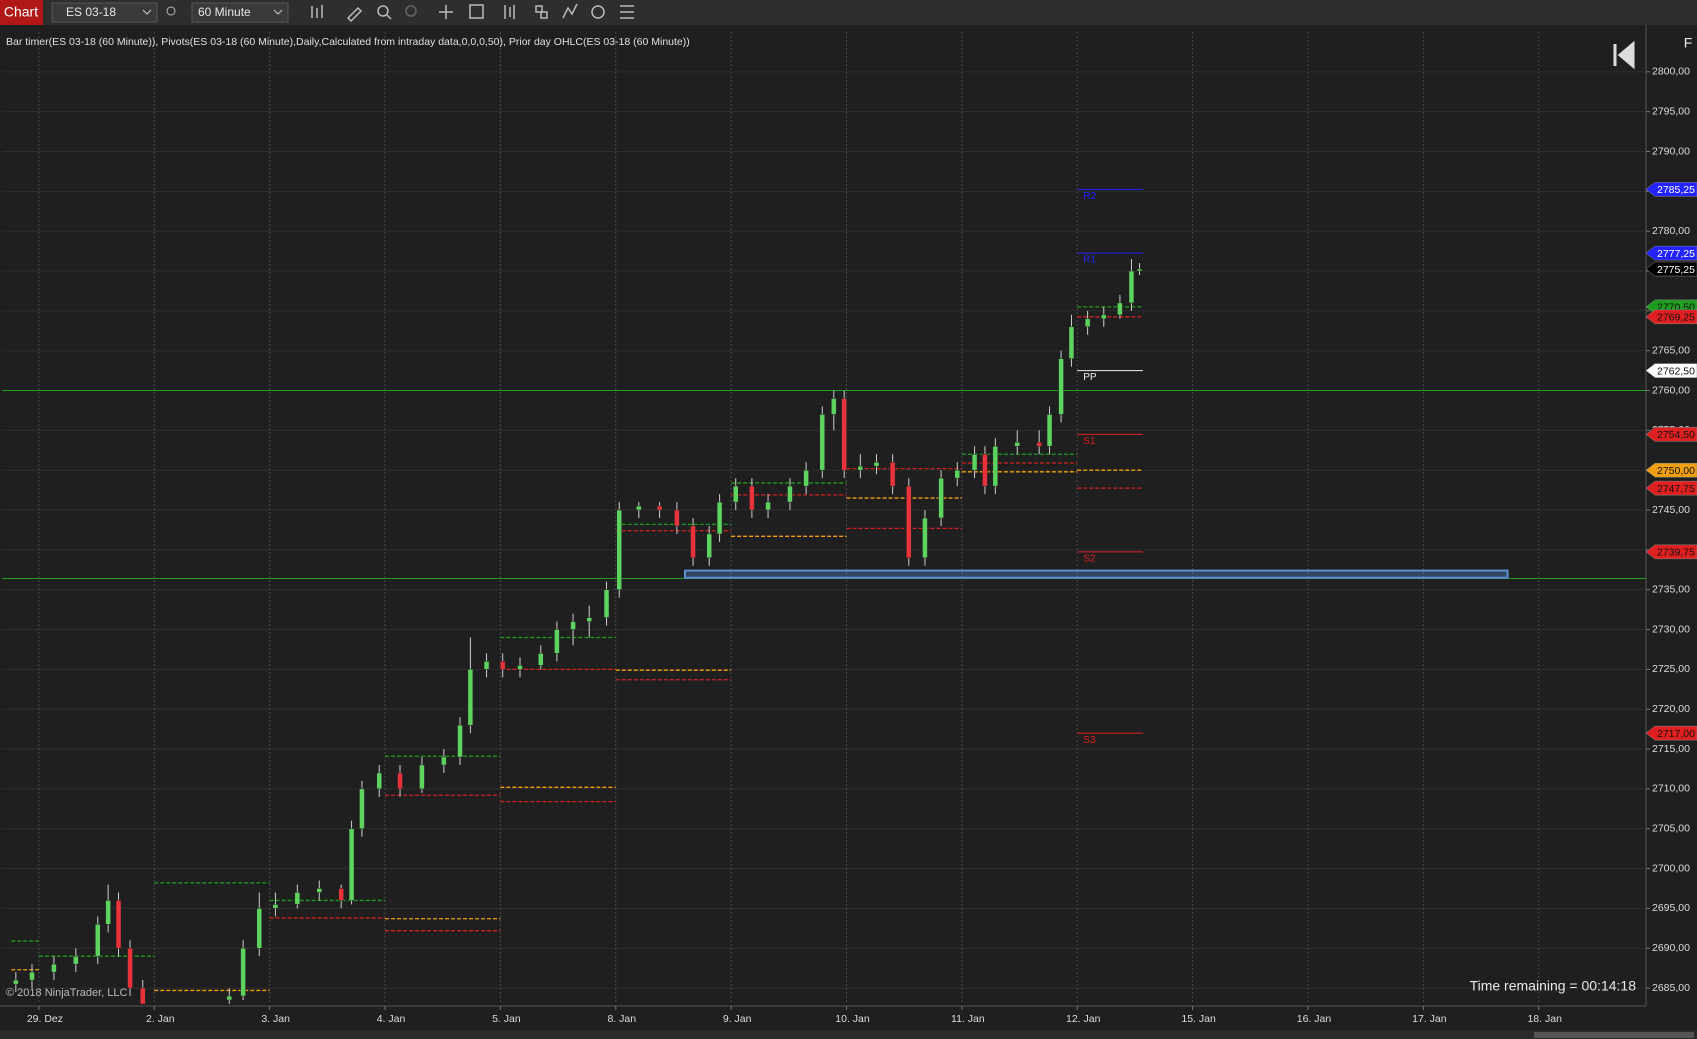 This screenshot has width=1697, height=1039. What do you see at coordinates (1676, 435) in the screenshot?
I see `price-marker-label: 2754,50` at bounding box center [1676, 435].